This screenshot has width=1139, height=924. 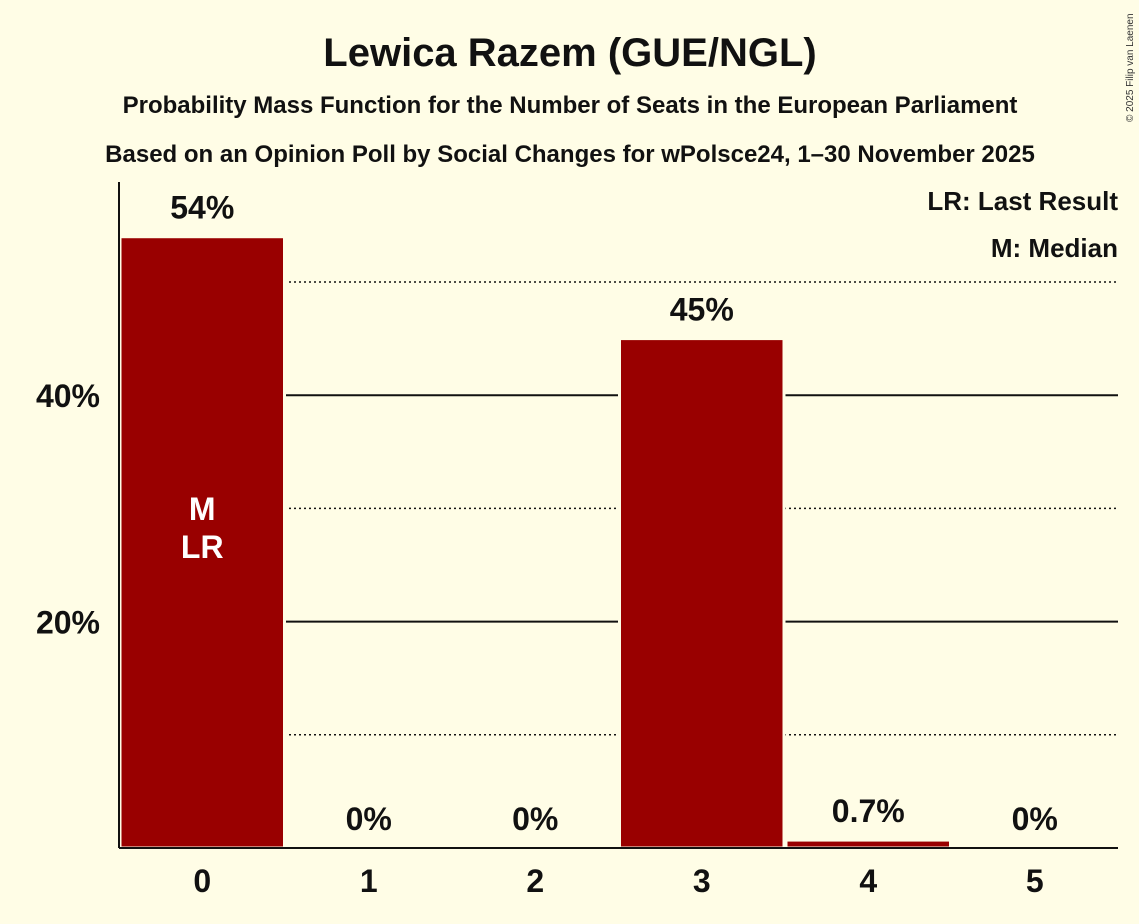 I want to click on y-tick-label: 40%, so click(x=68, y=396).